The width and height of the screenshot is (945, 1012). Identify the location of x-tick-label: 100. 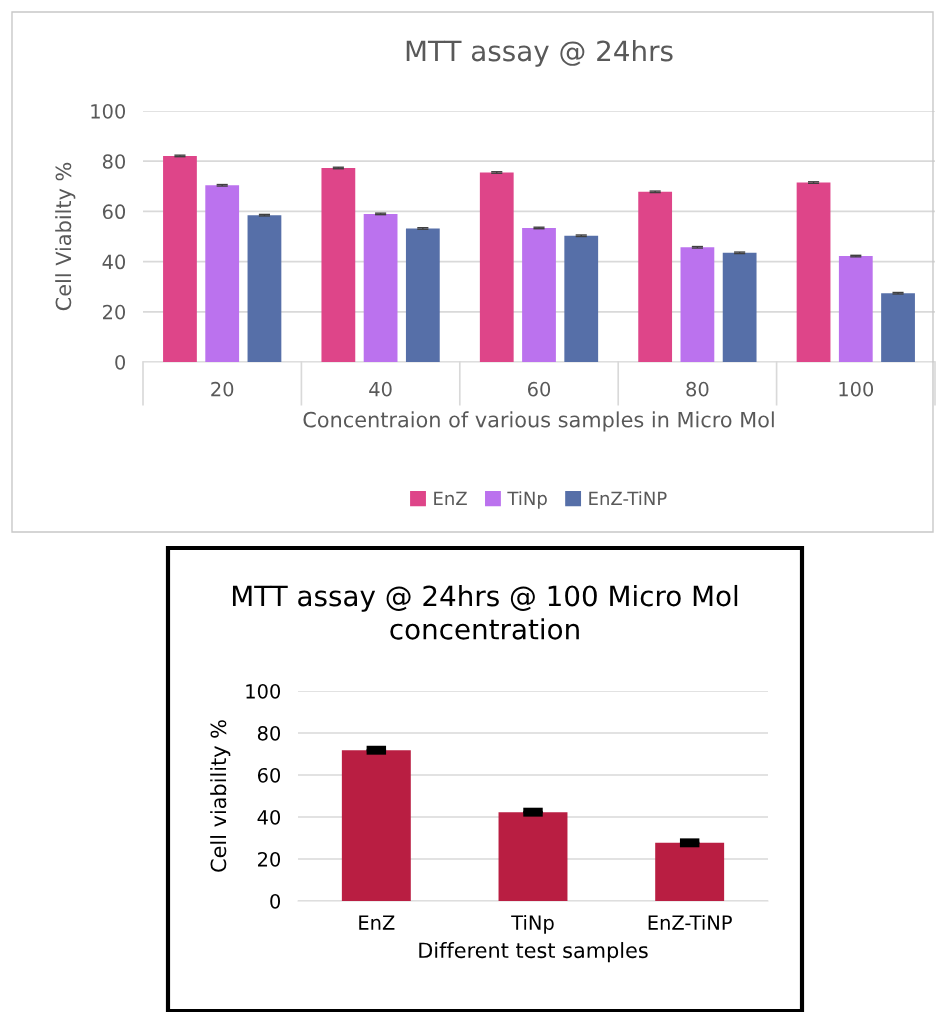
(856, 389).